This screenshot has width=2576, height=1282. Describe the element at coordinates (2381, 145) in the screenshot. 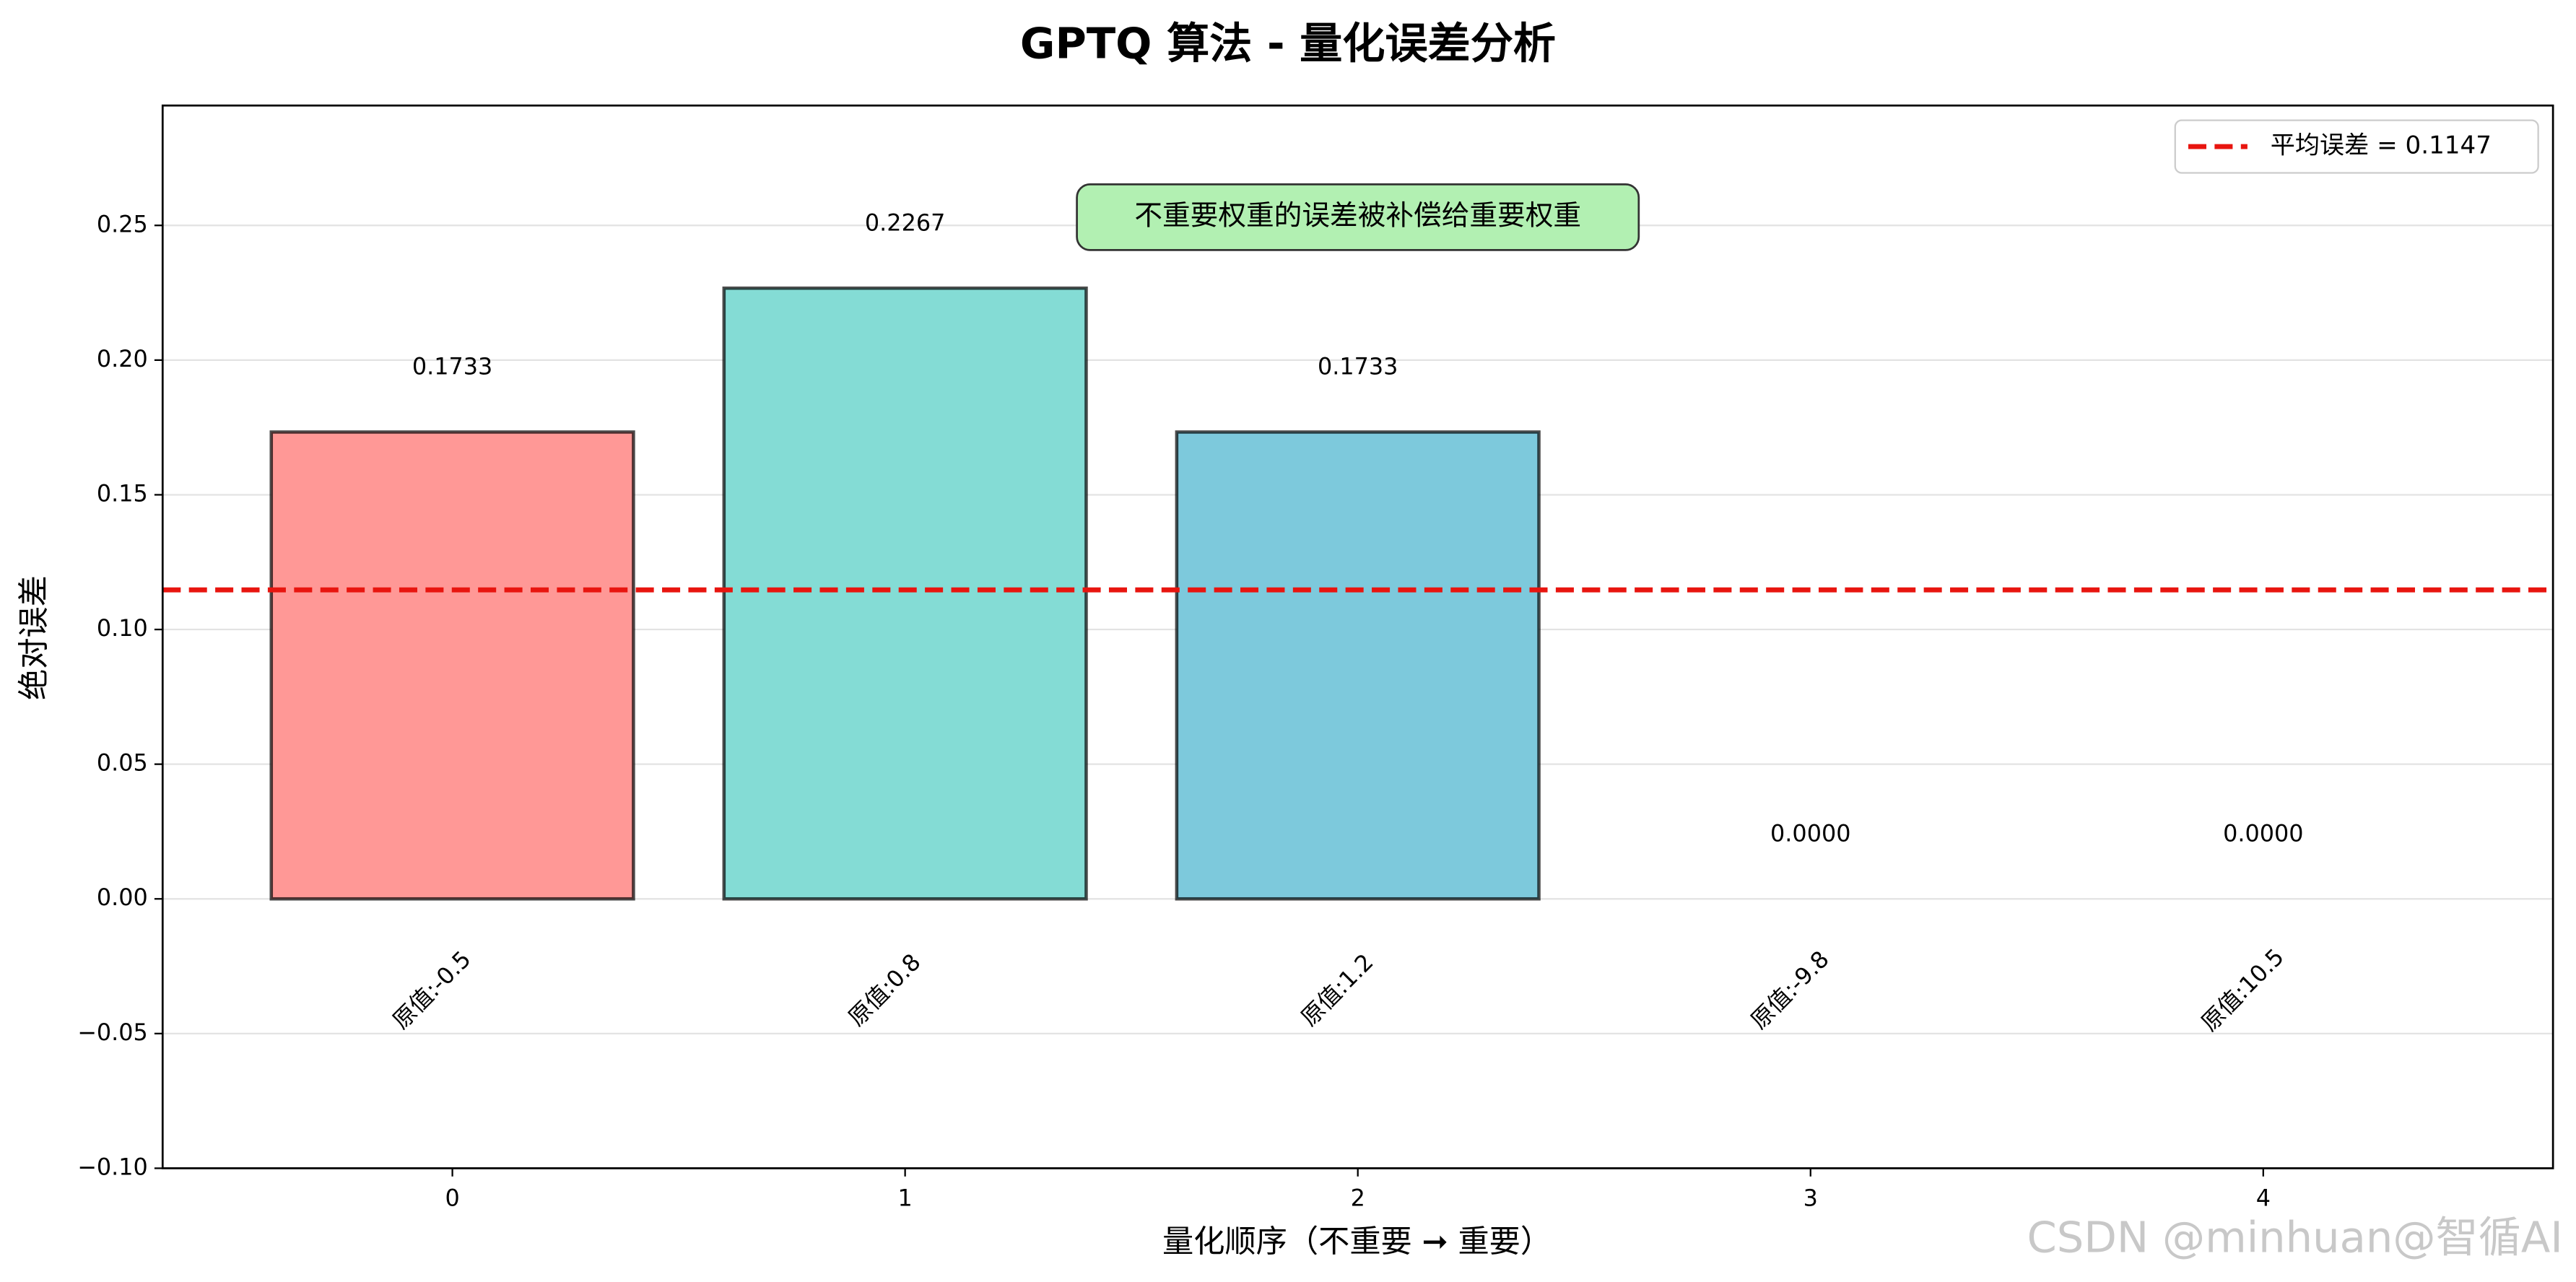

I see `legend-label: 平均误差 = 0.1147` at that location.